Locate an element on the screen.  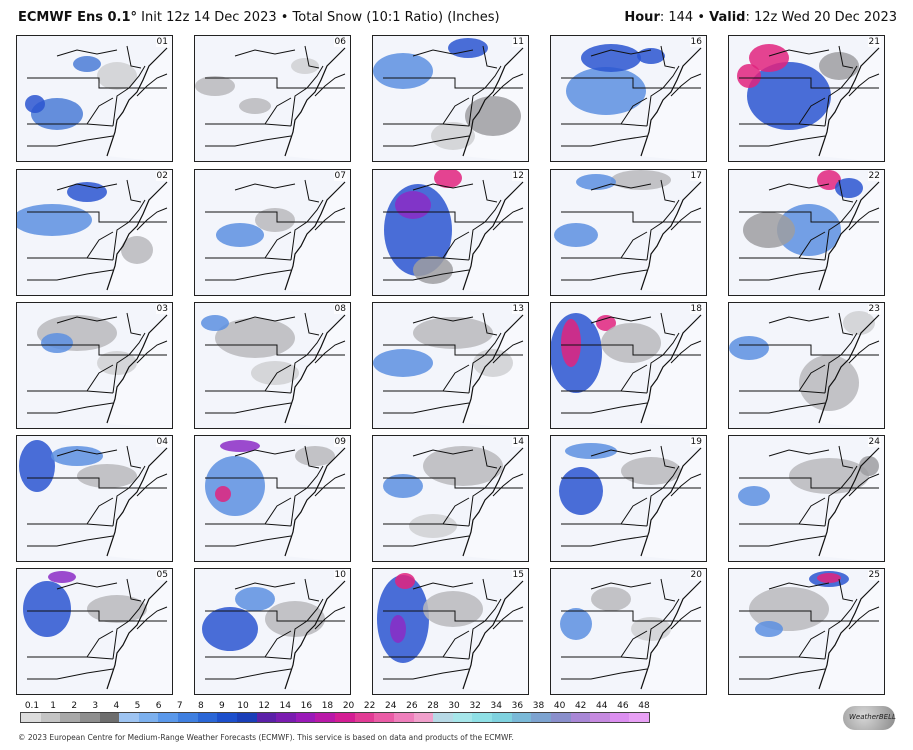
valid-value: : 12z Wed 20 Dec 2023 is located at coordinates (821, 17).